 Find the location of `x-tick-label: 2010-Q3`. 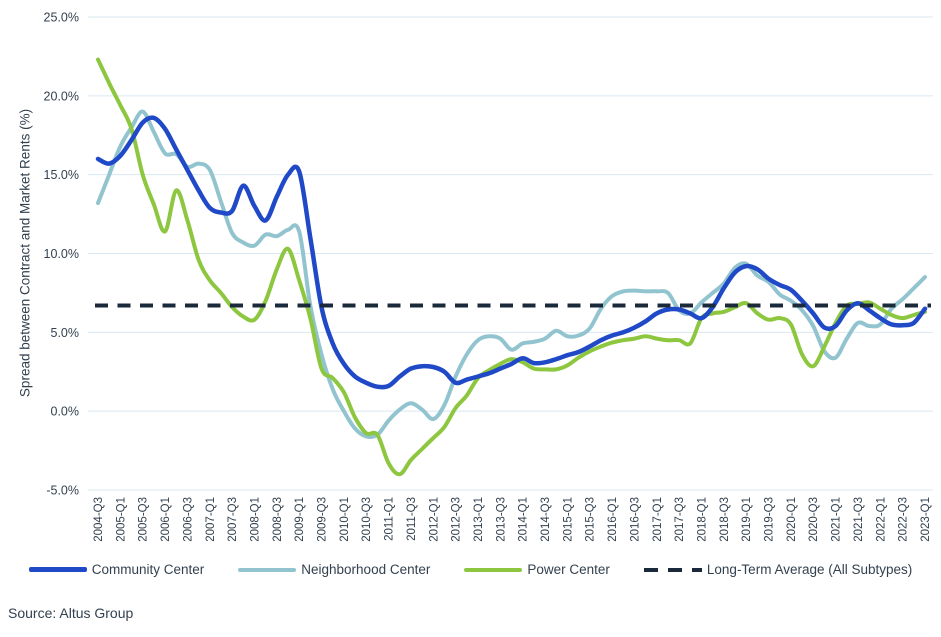

x-tick-label: 2010-Q3 is located at coordinates (367, 519).